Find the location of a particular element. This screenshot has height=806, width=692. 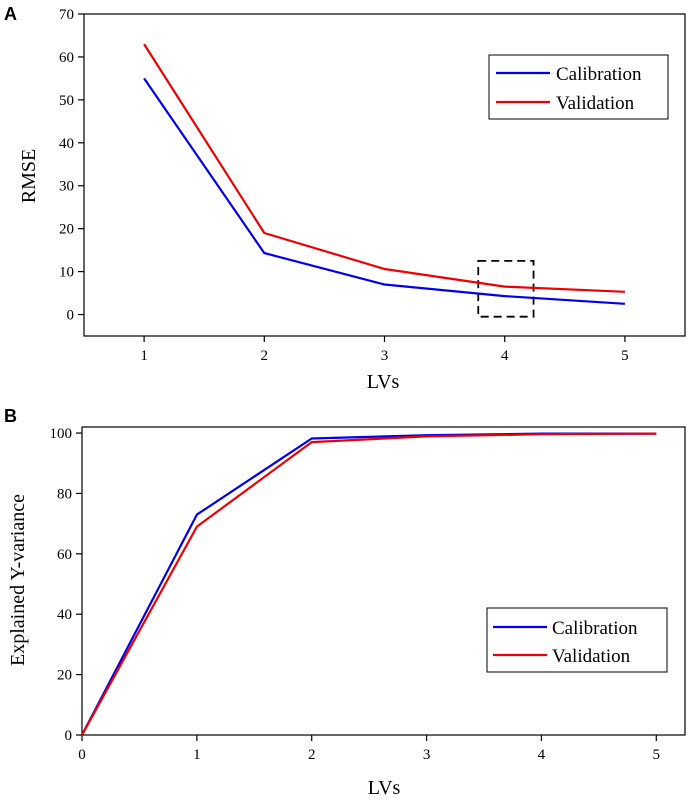

panel-b-legend: Calibration Validation is located at coordinates (577, 640).